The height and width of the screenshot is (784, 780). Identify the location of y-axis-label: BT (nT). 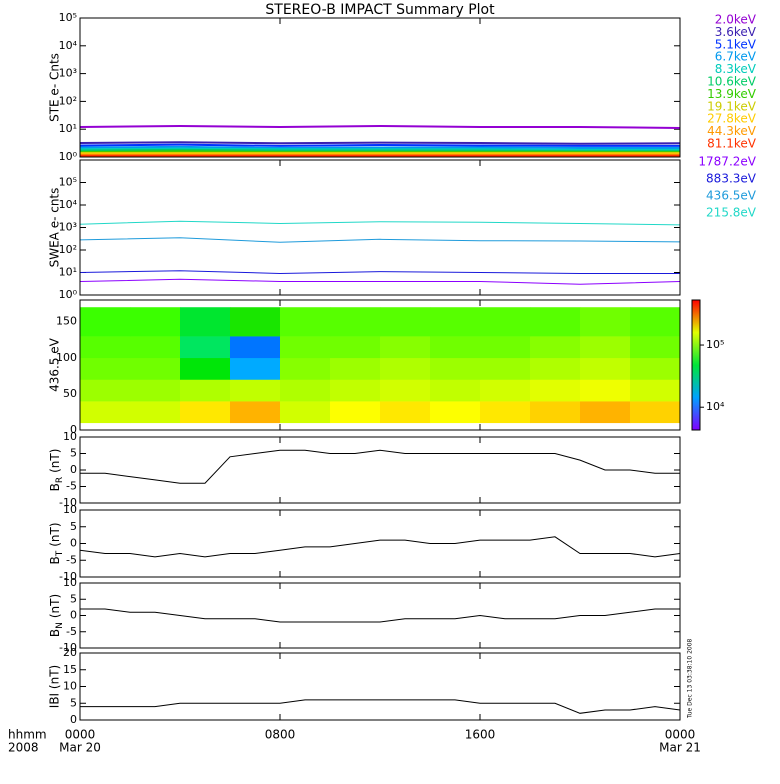
(56, 543).